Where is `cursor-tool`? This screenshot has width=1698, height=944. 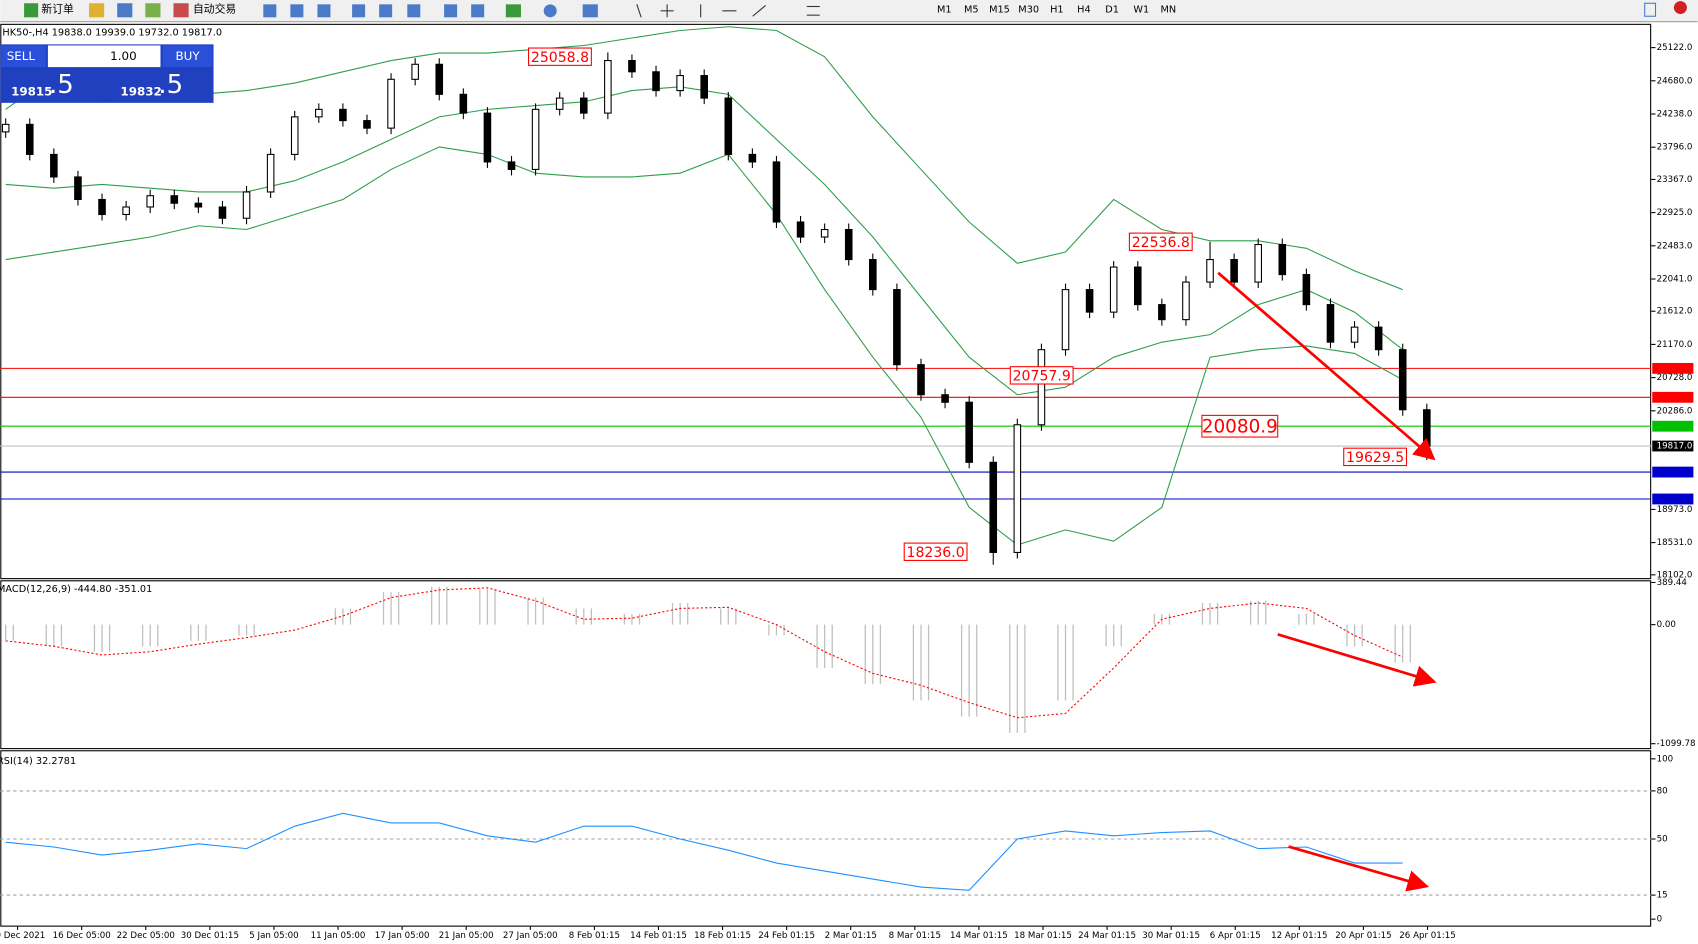 cursor-tool is located at coordinates (639, 11).